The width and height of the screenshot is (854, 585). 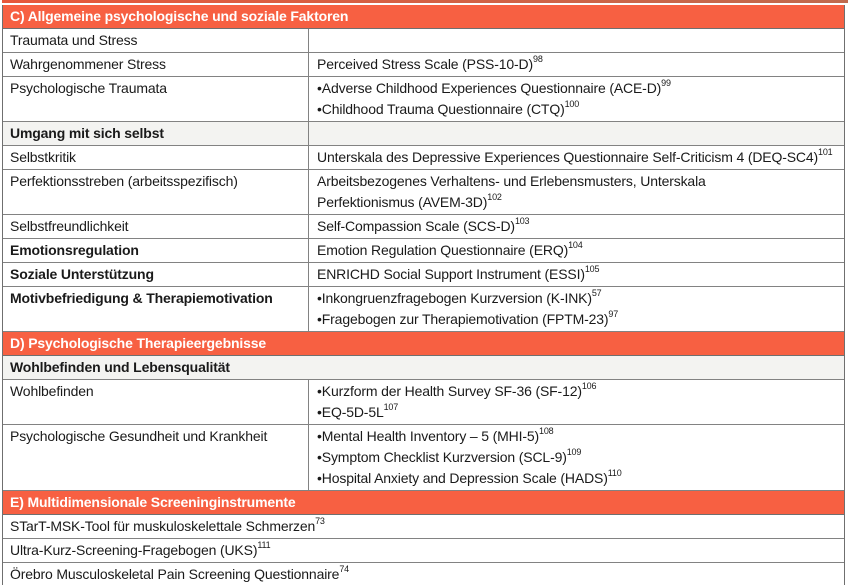 I want to click on table-row: Traumata und Stress, so click(x=423, y=41).